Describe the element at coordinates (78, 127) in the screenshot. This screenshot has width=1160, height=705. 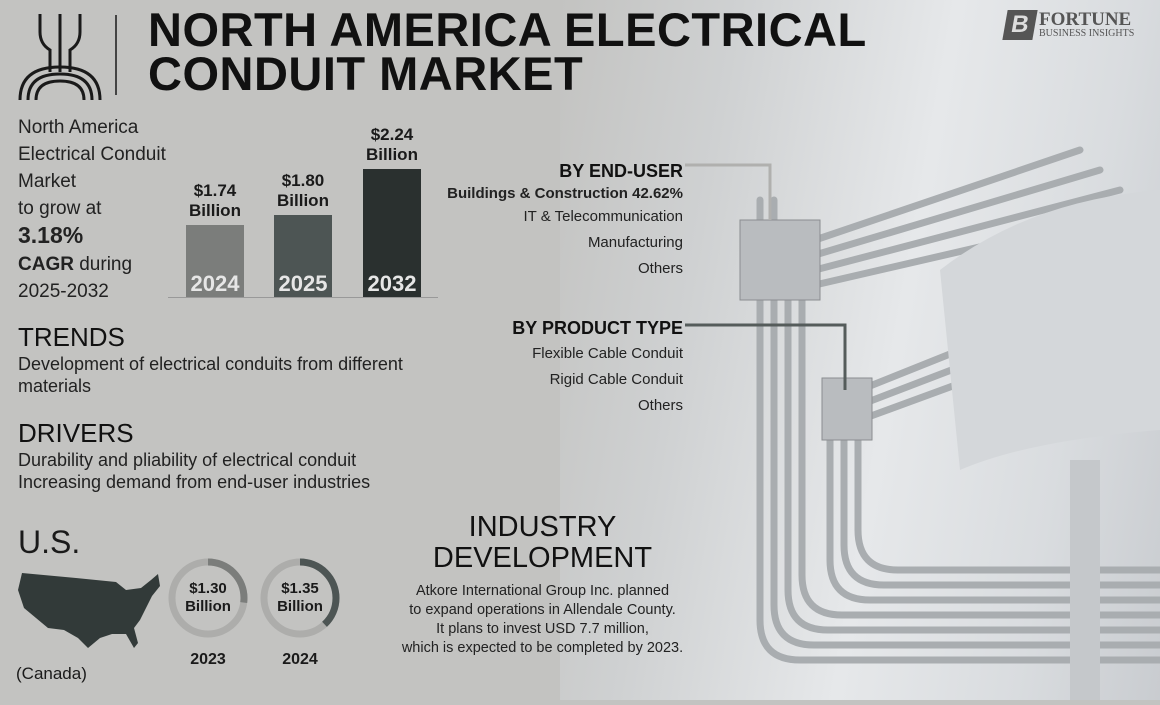
I see `intro-line: North America` at that location.